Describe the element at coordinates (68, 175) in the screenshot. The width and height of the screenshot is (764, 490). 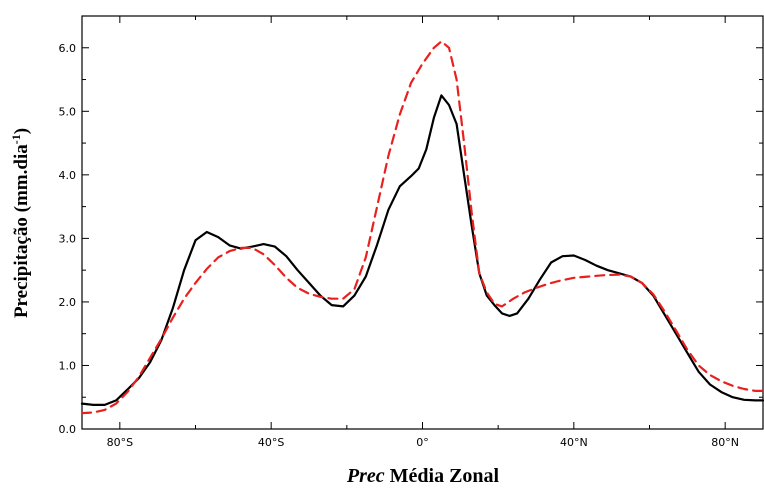
I see `y-tick-label: 4.0` at that location.